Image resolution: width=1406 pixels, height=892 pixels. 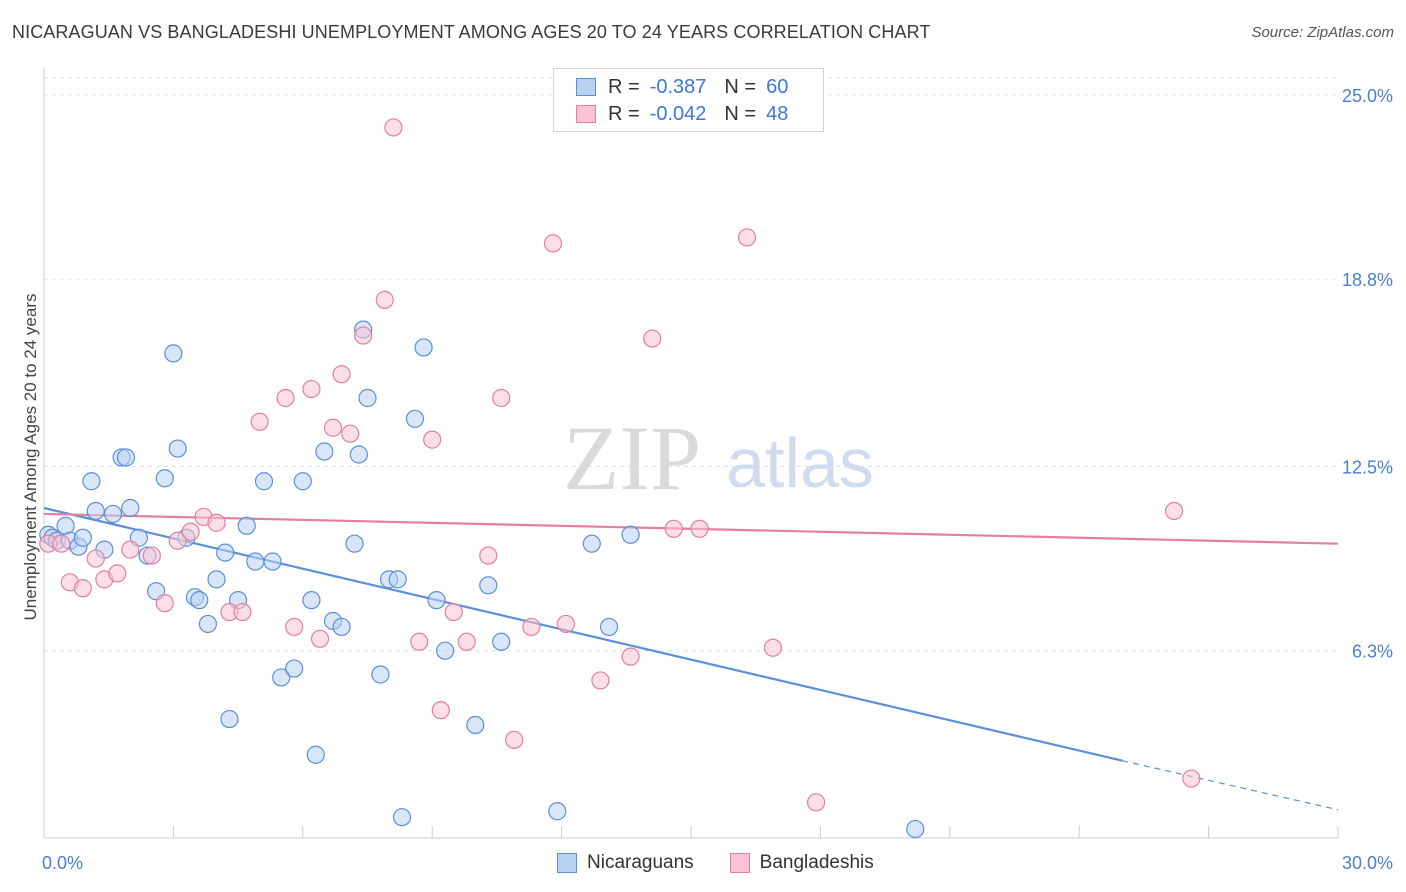 What do you see at coordinates (1367, 280) in the screenshot?
I see `y-tick-label: 18.8%` at bounding box center [1367, 280].